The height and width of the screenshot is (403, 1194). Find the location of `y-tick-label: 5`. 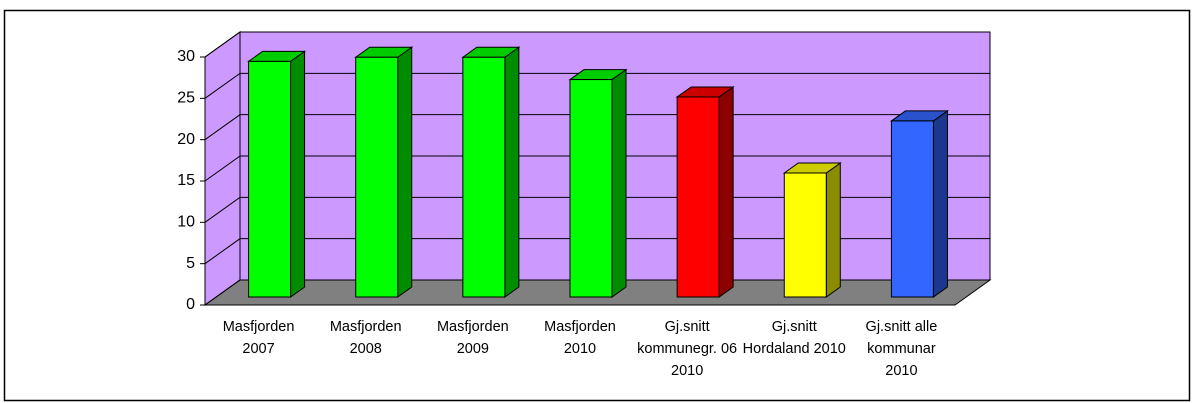

y-tick-label: 5 is located at coordinates (190, 263).